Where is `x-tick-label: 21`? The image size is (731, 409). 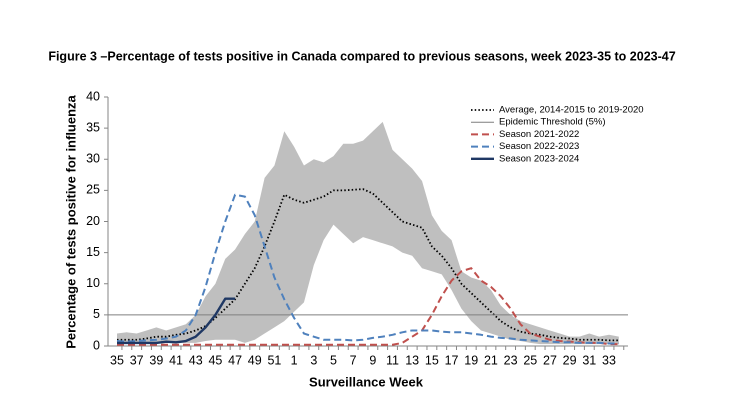
x-tick-label: 21 is located at coordinates (491, 360).